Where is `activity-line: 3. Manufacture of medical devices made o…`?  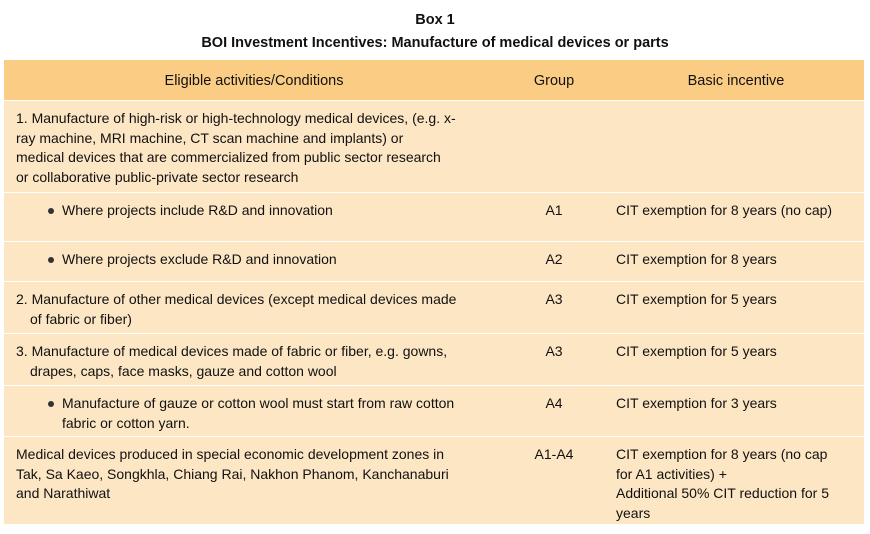
activity-line: 3. Manufacture of medical devices made o… is located at coordinates (232, 351).